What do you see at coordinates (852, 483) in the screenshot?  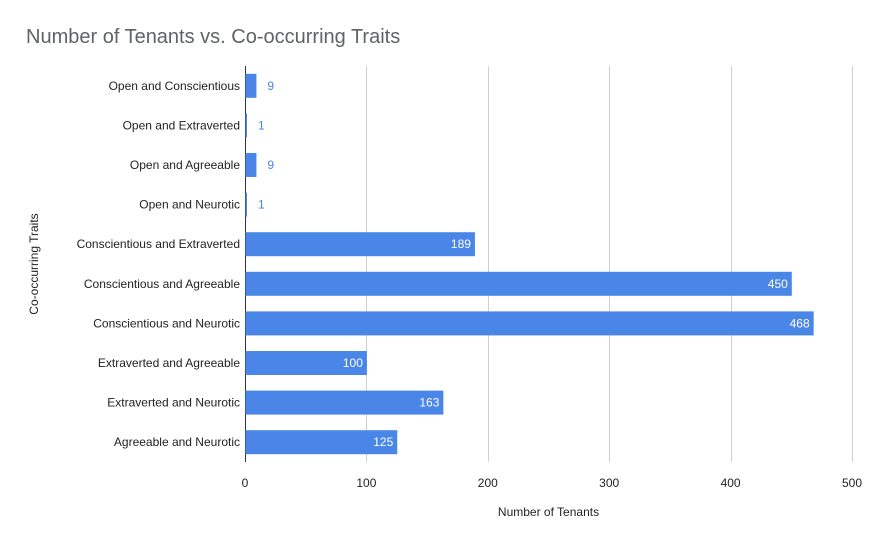 I see `x-tick-label: 500` at bounding box center [852, 483].